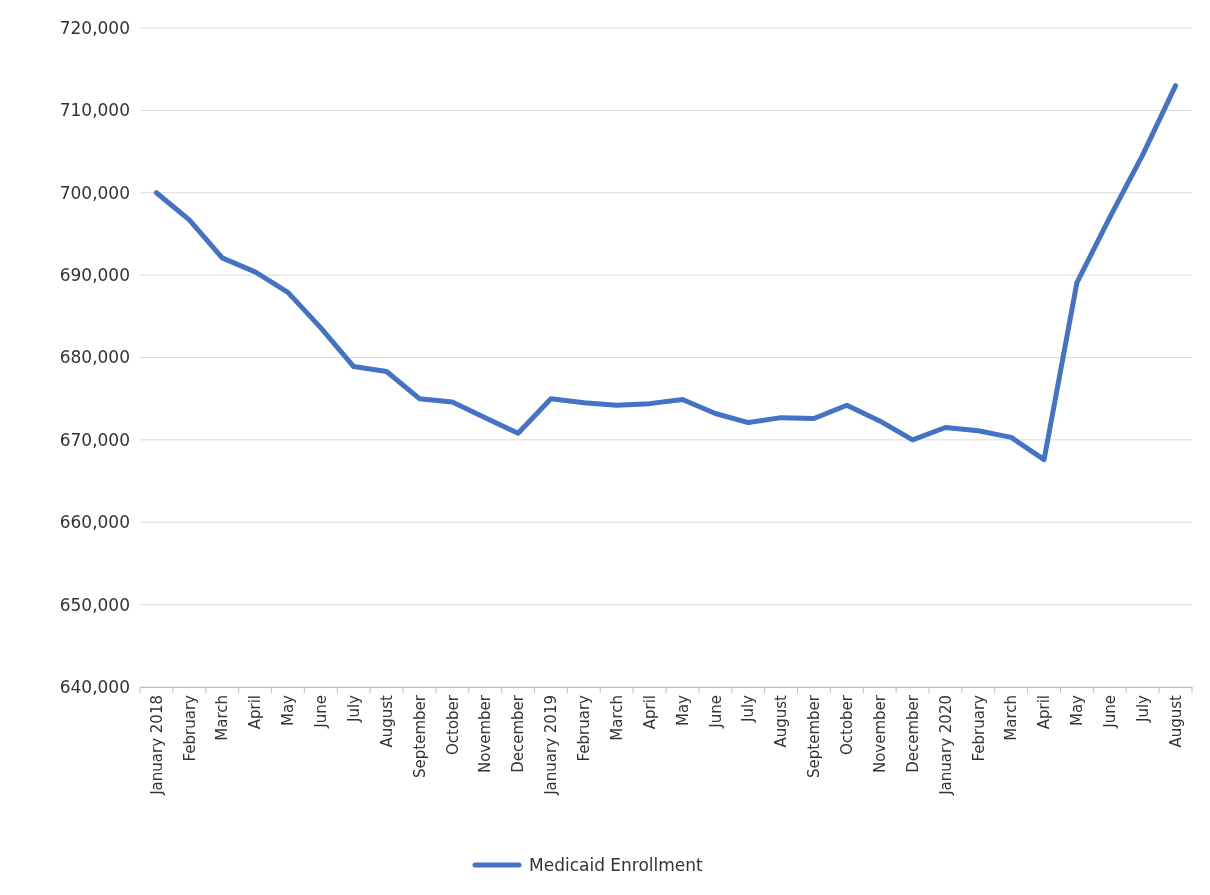  Describe the element at coordinates (156, 745) in the screenshot. I see `x-tick-label: January 2018` at that location.